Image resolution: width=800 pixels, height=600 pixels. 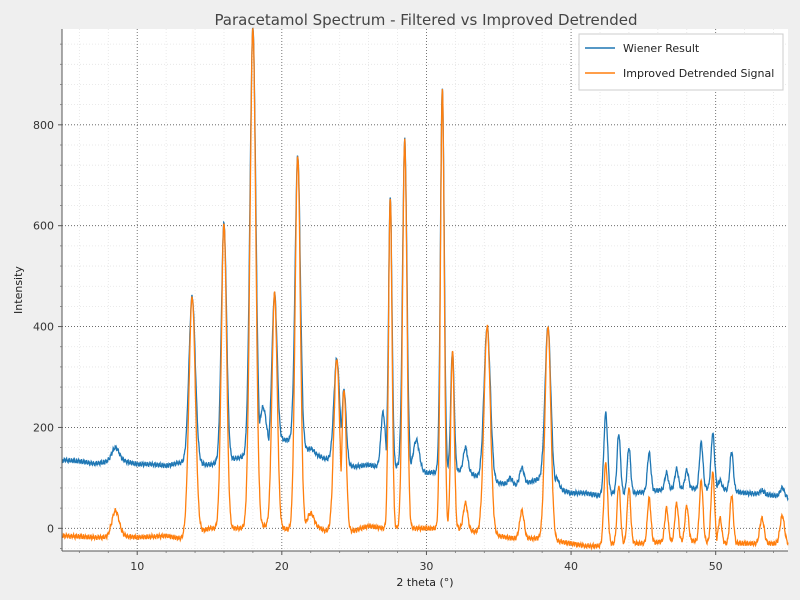 I want to click on y-tick-label: 600, so click(x=43, y=226).